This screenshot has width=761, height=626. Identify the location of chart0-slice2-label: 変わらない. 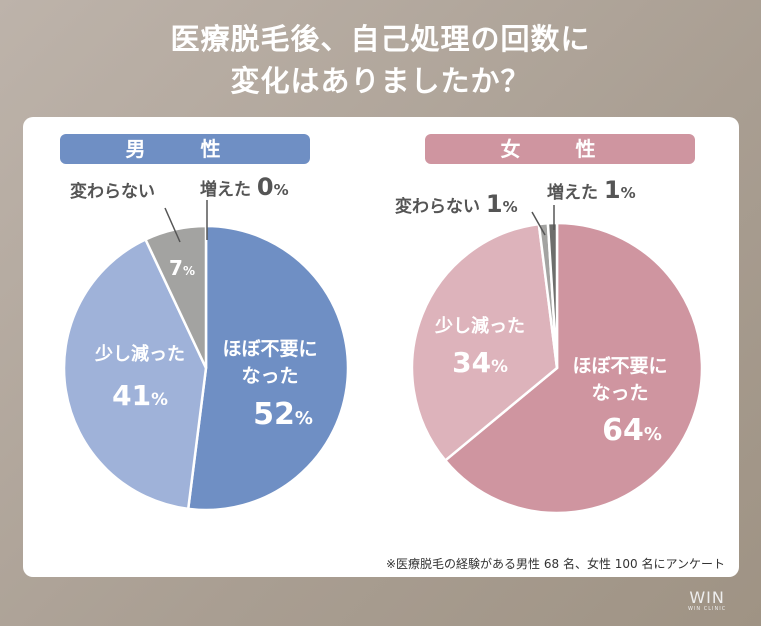
(112, 191).